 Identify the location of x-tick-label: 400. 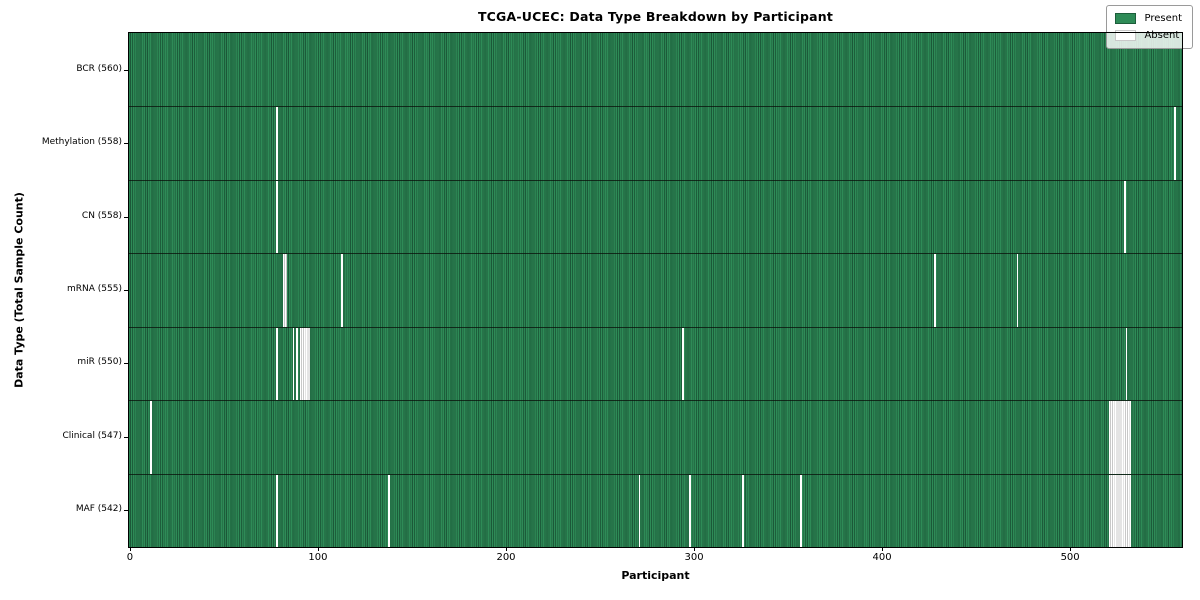
(882, 557).